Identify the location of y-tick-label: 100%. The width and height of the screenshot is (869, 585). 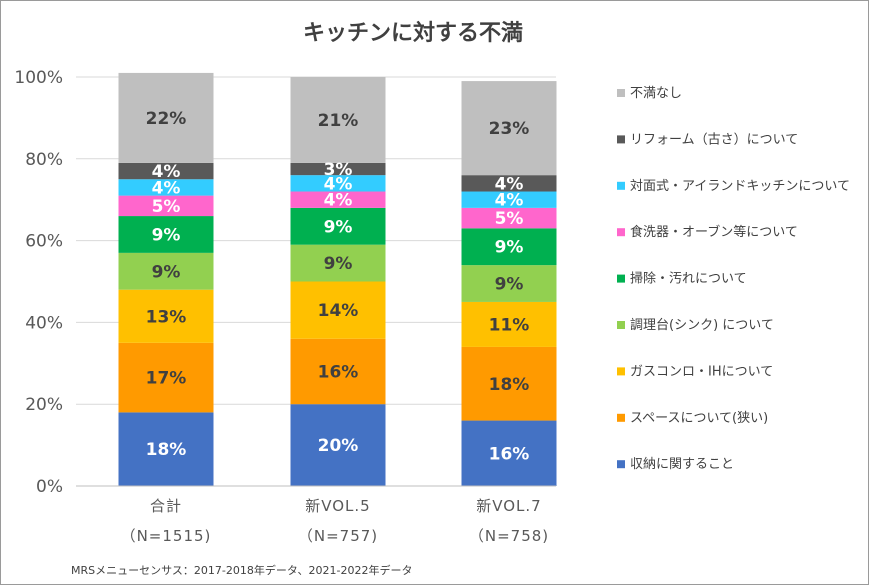
(38, 78).